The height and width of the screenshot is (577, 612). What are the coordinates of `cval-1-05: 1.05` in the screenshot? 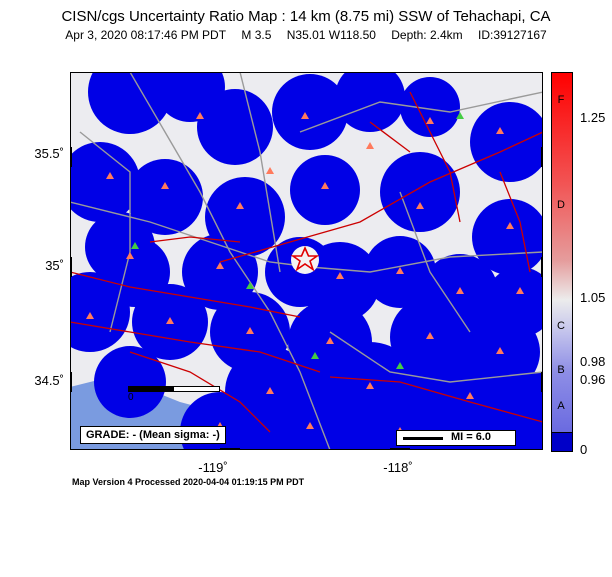 It's located at (593, 297).